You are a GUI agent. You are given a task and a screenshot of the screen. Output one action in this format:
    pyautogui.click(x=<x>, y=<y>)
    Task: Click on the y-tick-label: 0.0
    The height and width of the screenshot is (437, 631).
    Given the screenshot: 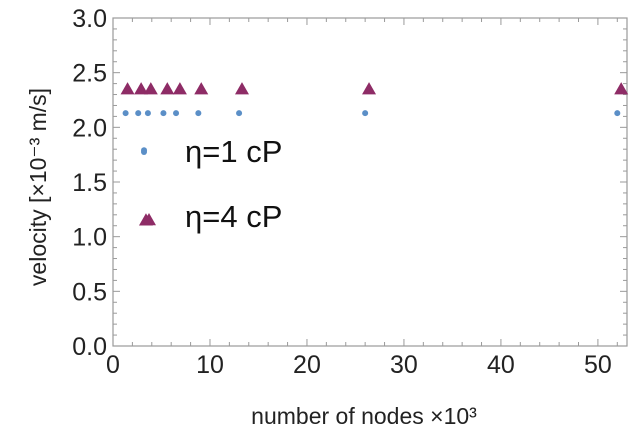 What is the action you would take?
    pyautogui.click(x=89, y=347)
    